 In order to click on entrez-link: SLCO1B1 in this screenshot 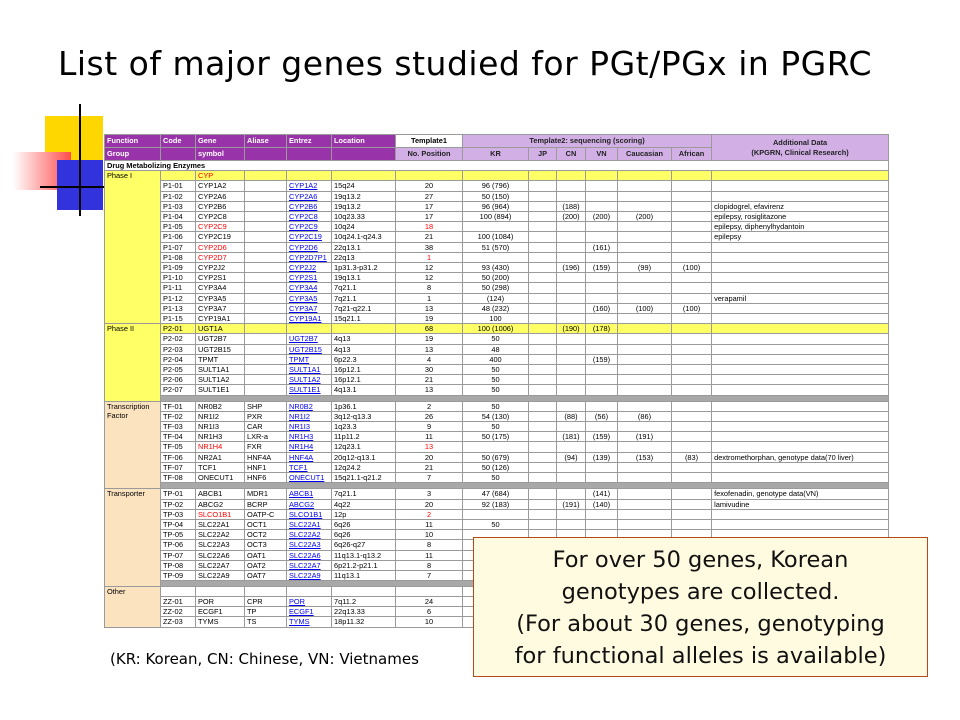, I will do `click(309, 514)`.